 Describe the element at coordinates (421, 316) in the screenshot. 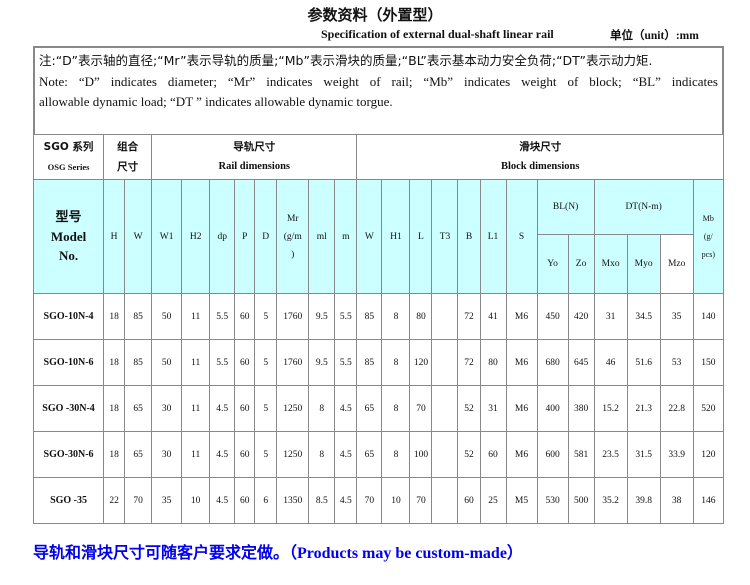

I see `value-cell: 80` at that location.